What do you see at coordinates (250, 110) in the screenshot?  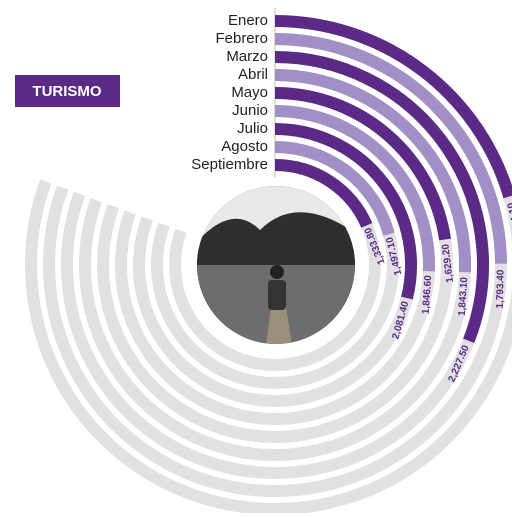 I see `category-label: Junio` at bounding box center [250, 110].